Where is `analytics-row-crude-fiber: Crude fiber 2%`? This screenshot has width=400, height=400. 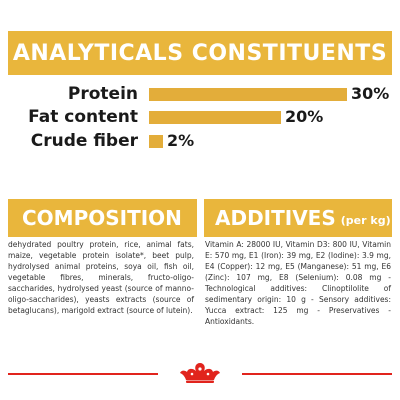
analytics-row-crude-fiber: Crude fiber 2% is located at coordinates (200, 141).